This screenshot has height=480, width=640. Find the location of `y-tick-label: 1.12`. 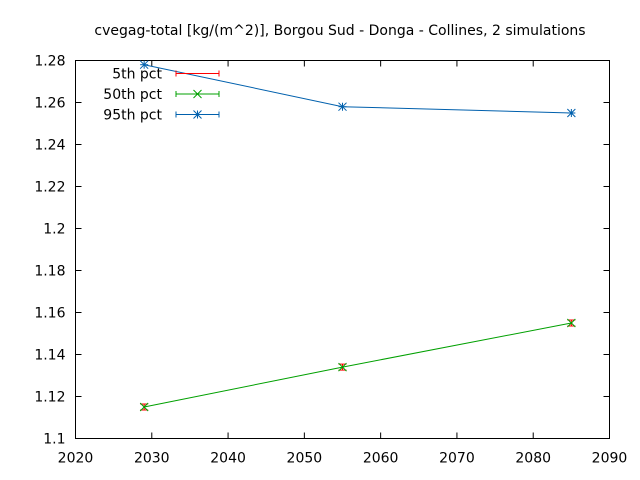

y-tick-label: 1.12 is located at coordinates (49, 398).